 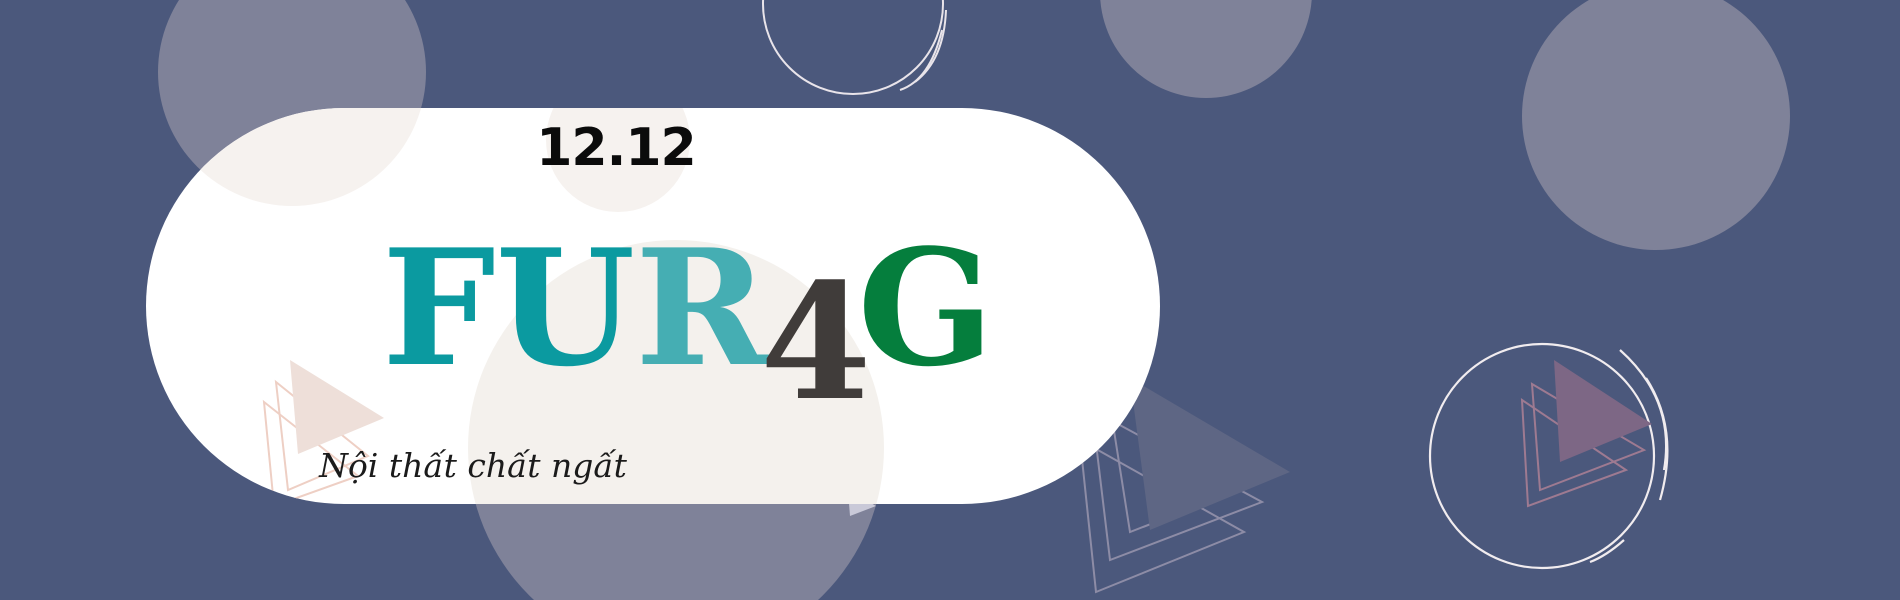 I want to click on tagline: Nội thất chất ngất, so click(x=473, y=465).